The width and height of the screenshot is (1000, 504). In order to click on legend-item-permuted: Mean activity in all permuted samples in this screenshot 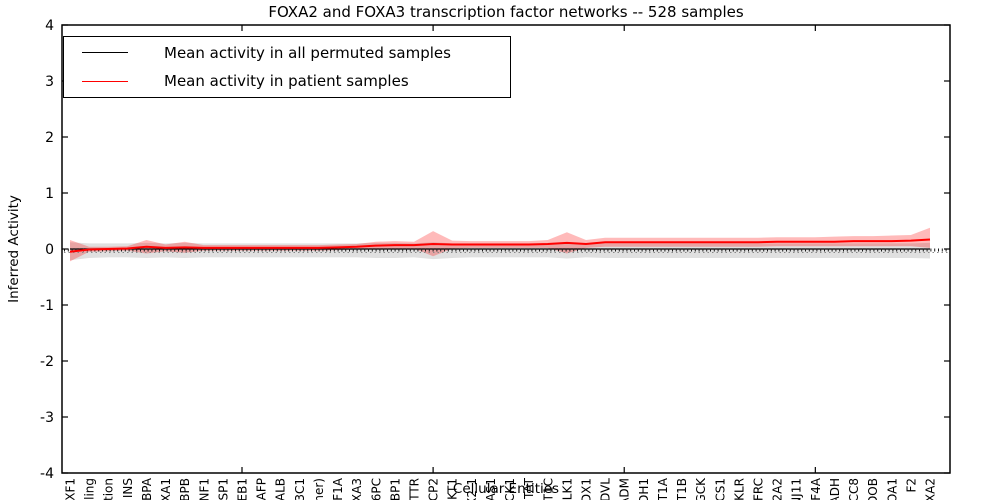, I will do `click(287, 53)`.